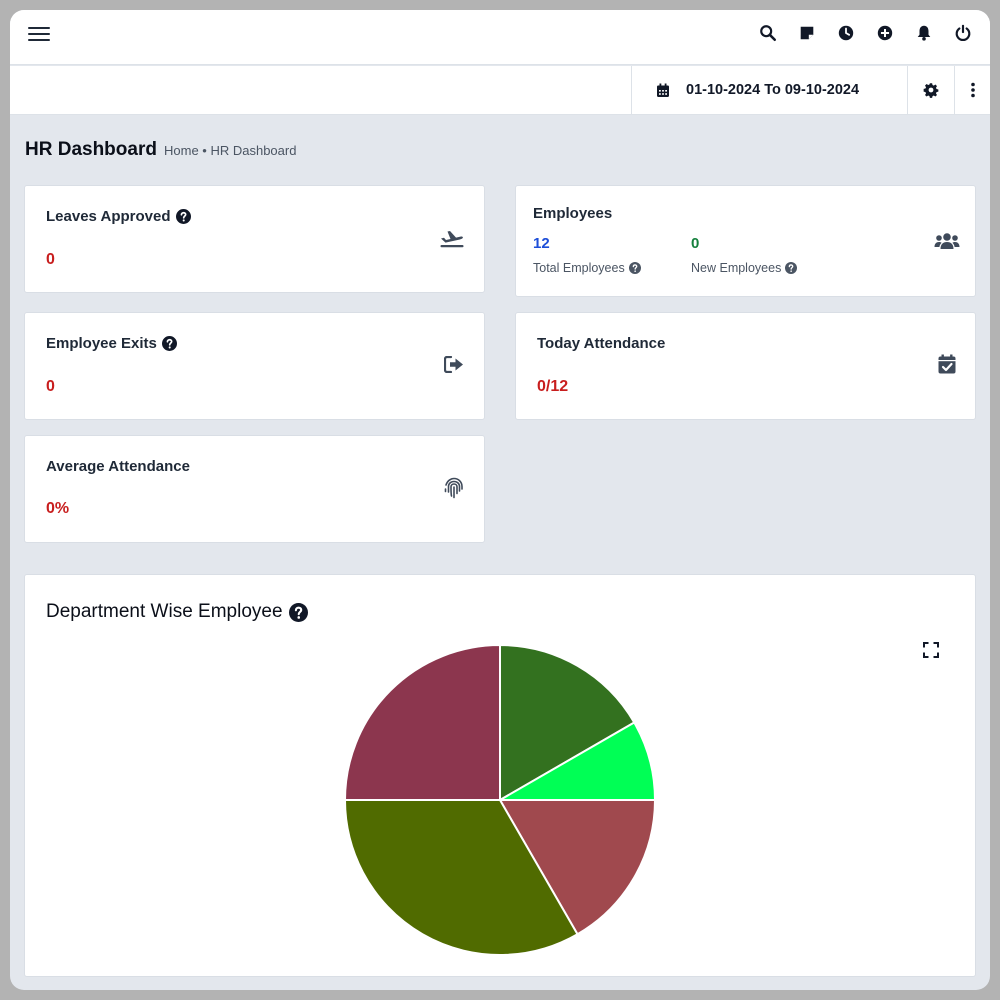  Describe the element at coordinates (884, 33) in the screenshot. I see `plus-circle-icon` at that location.